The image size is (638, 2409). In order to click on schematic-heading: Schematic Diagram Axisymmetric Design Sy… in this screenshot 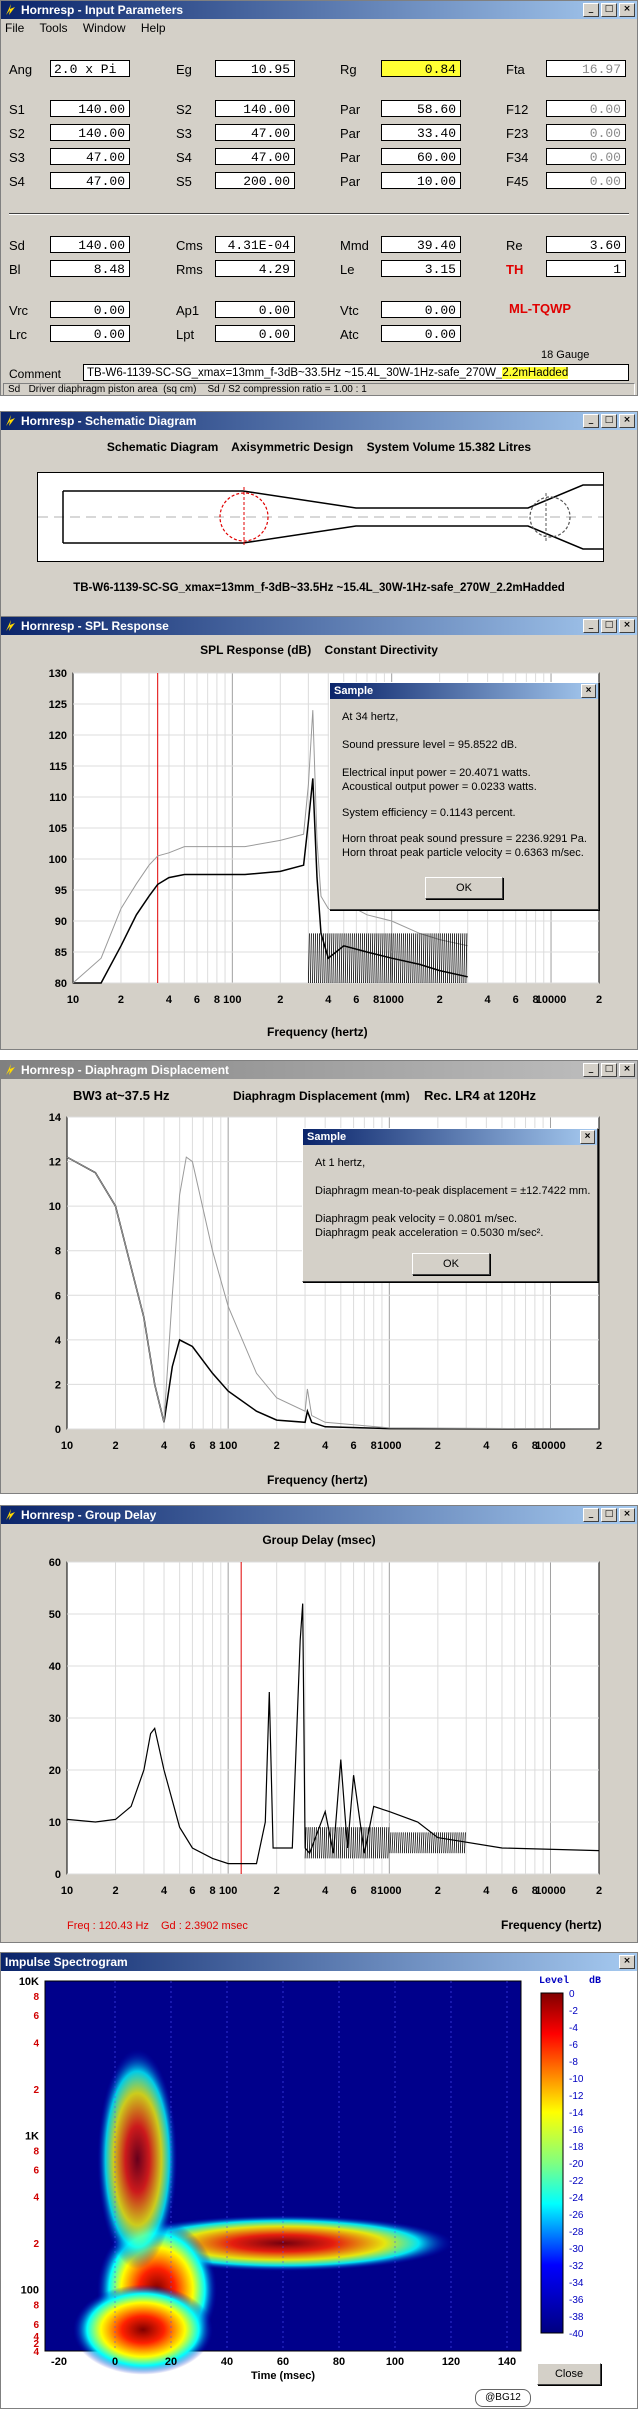, I will do `click(319, 447)`.